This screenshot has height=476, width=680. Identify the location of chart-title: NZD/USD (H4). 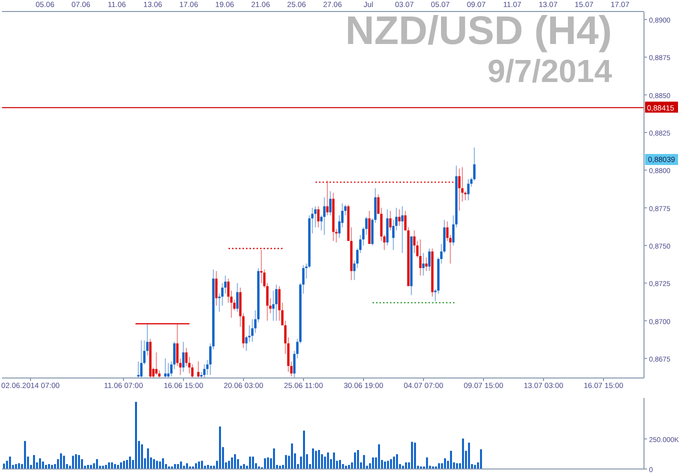
(478, 31).